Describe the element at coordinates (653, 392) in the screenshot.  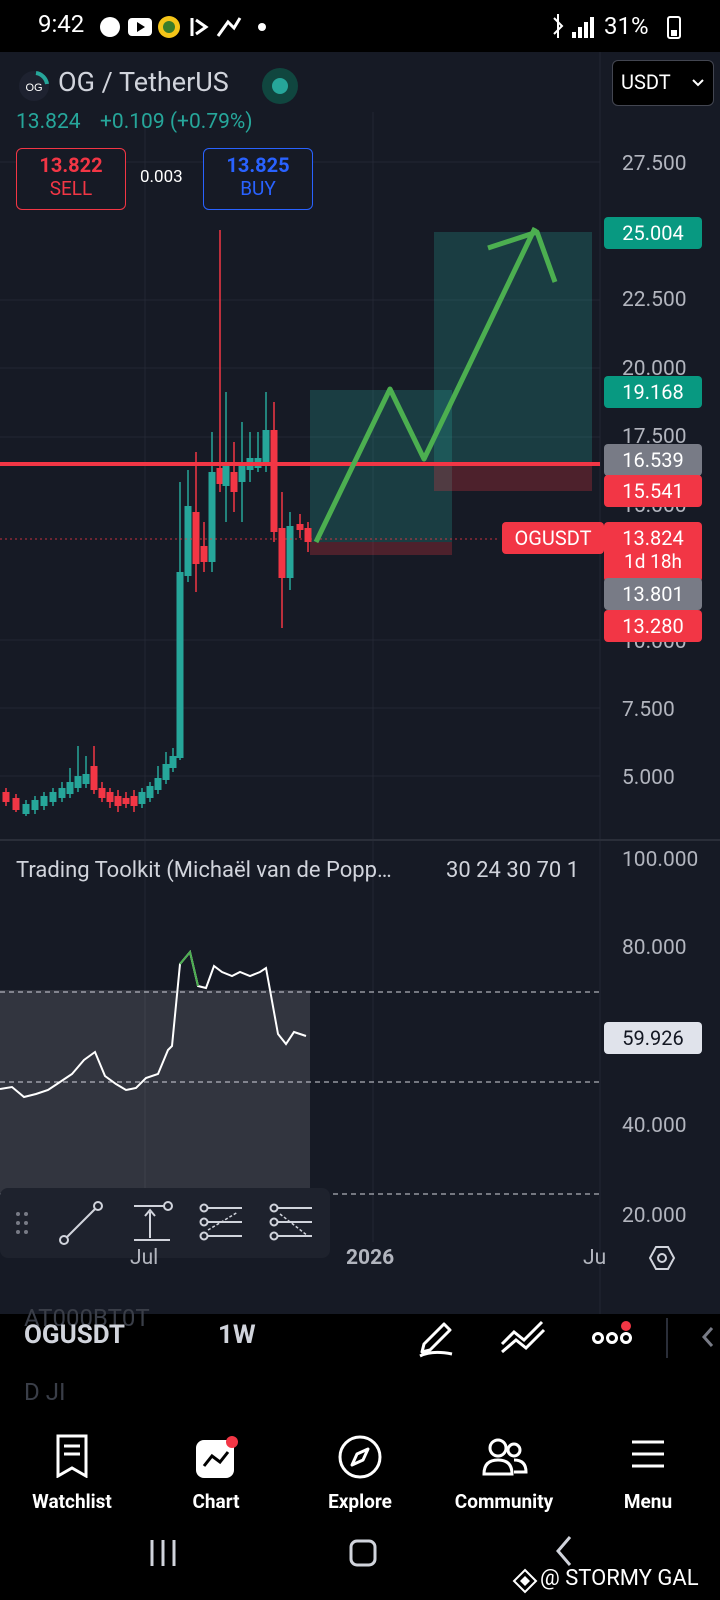
I see `entry-price-label: 19.168` at that location.